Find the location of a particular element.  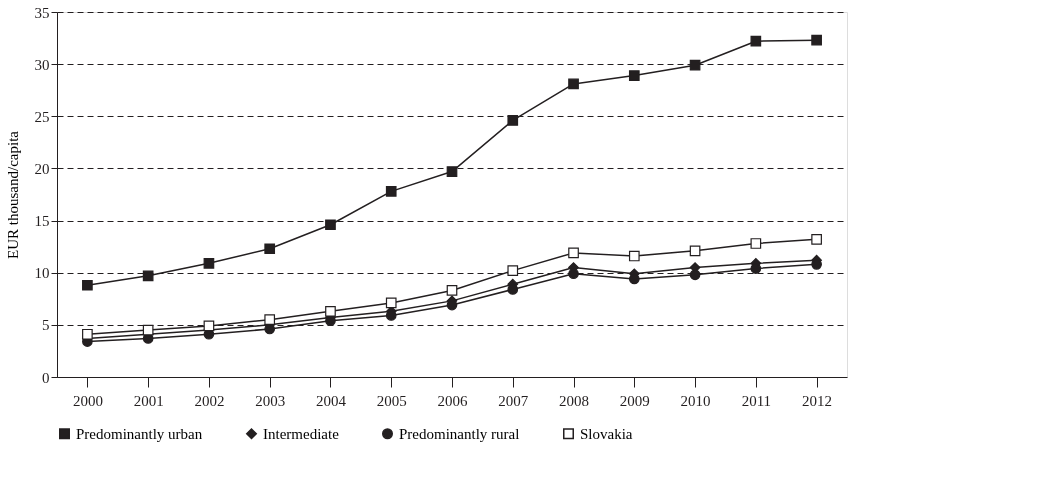

y-tick-label: 35 is located at coordinates (42, 12).